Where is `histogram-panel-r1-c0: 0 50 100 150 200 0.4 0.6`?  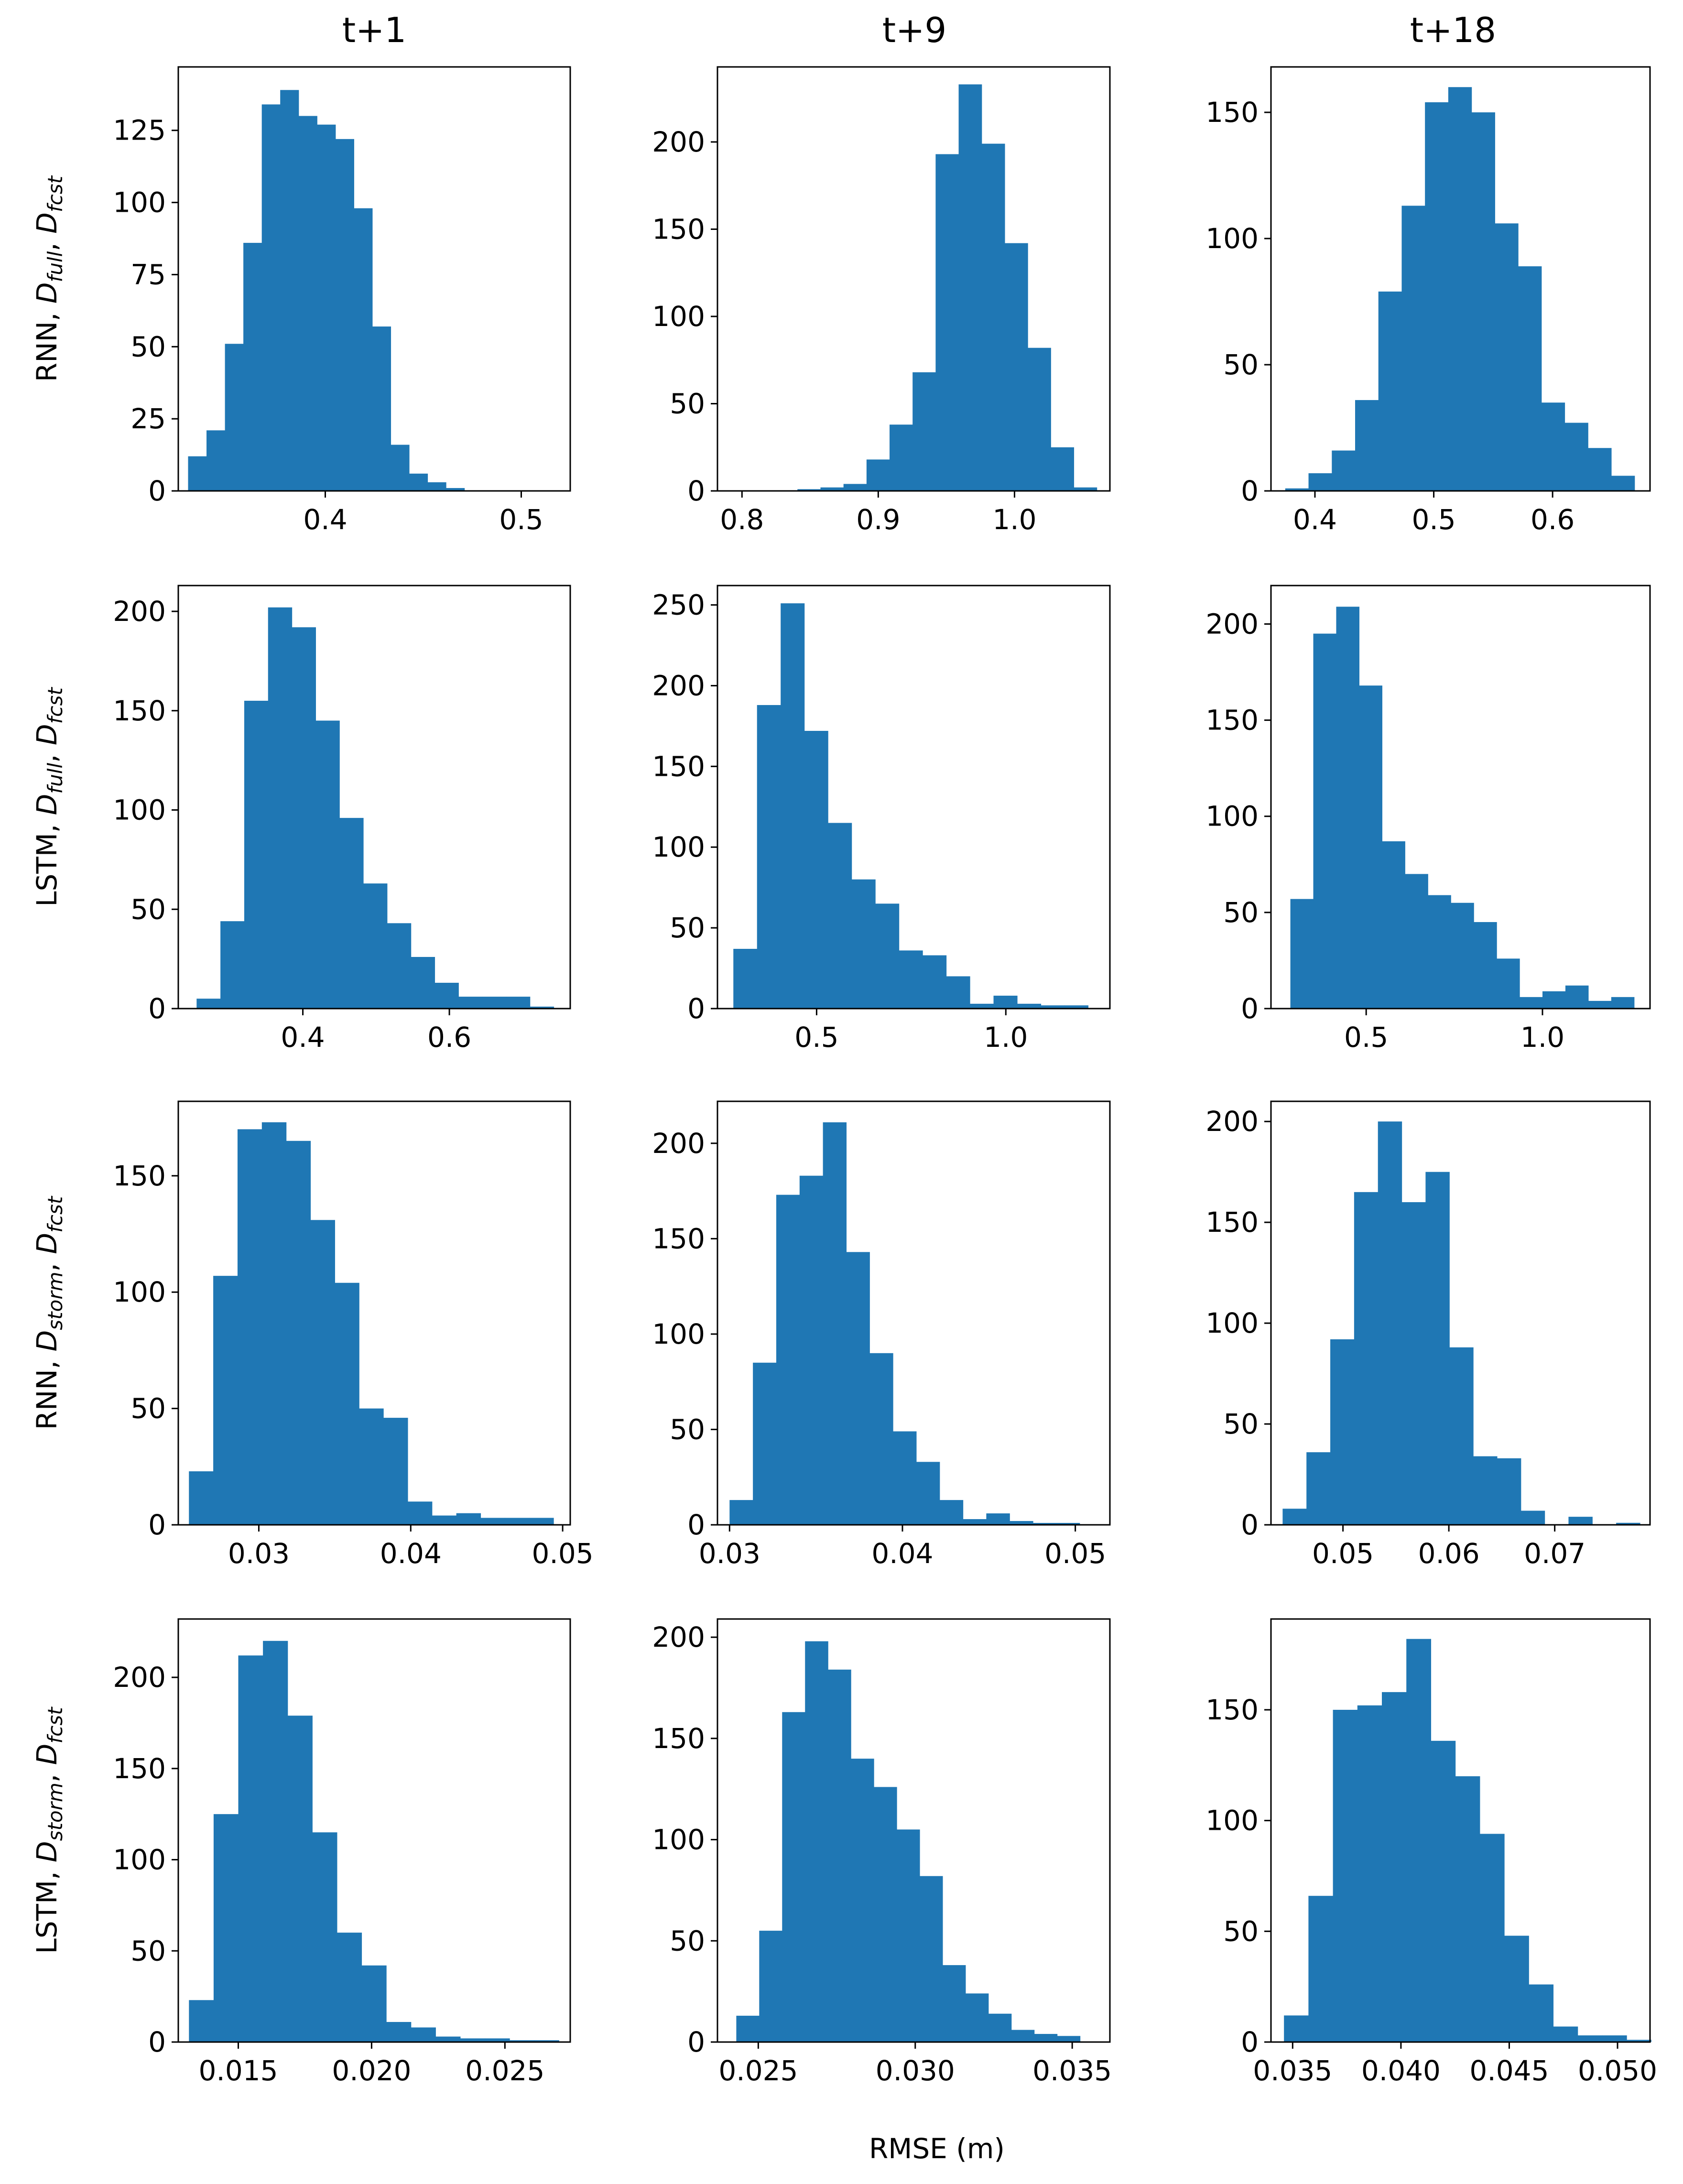
histogram-panel-r1-c0: 0 50 100 150 200 0.4 0.6 is located at coordinates (342, 819).